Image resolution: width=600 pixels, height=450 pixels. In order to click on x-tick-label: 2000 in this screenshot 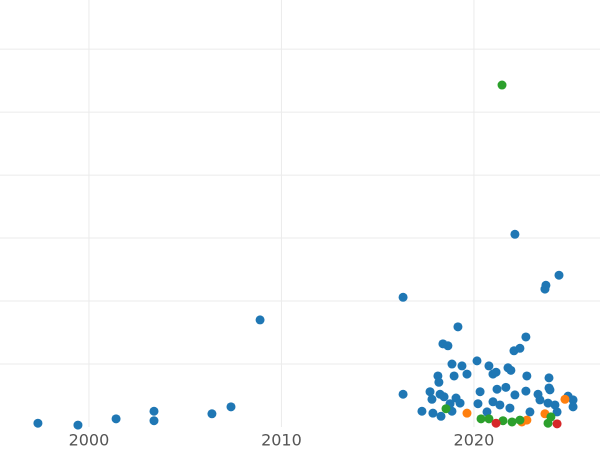, I will do `click(89, 440)`.